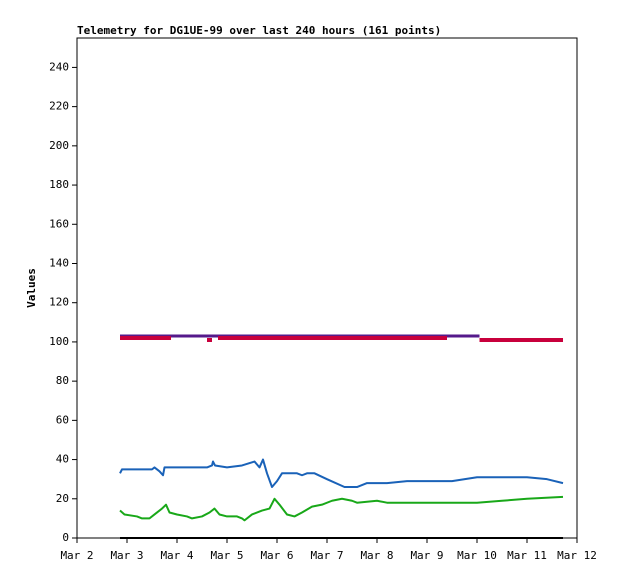 The width and height of the screenshot is (618, 579). Describe the element at coordinates (326, 555) in the screenshot. I see `x-tick-label: Mar 7` at that location.